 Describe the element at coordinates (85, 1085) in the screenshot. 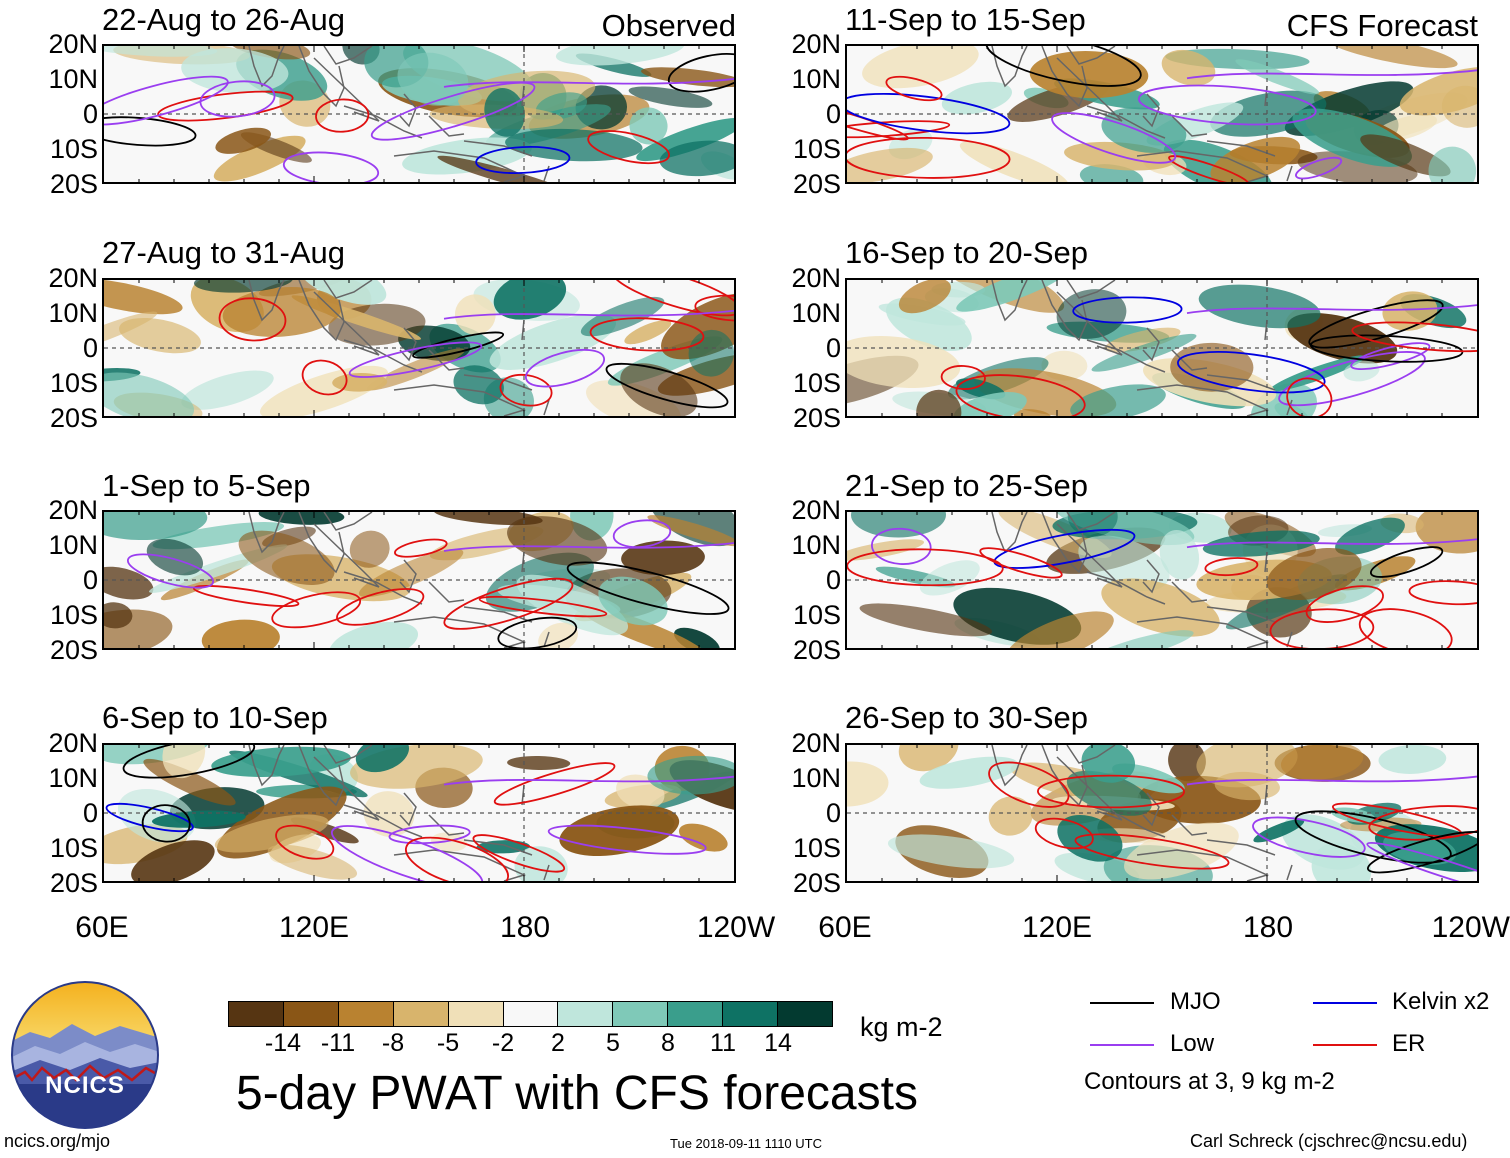

I see `logo-text: NCICS` at that location.